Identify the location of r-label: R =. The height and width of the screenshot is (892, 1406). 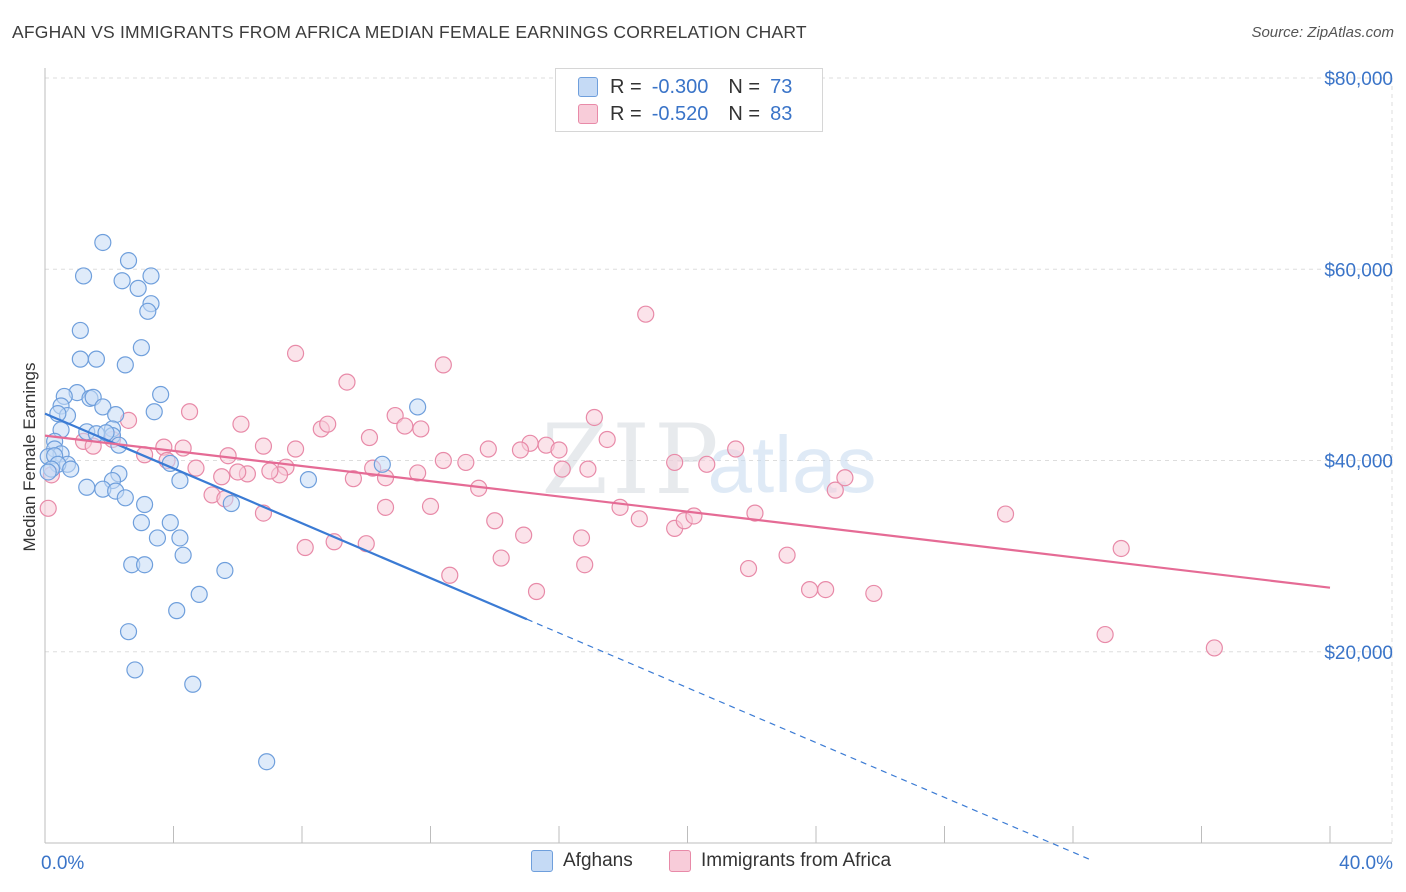
(626, 113).